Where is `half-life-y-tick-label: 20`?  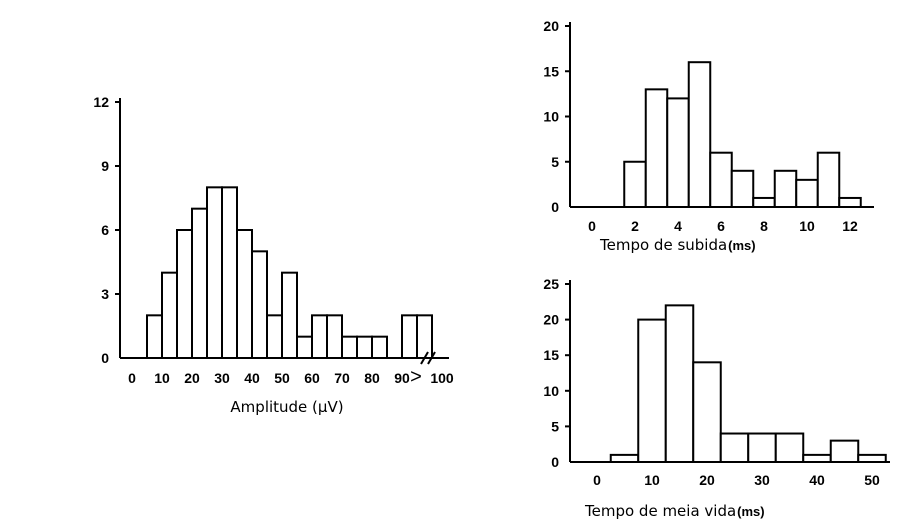
half-life-y-tick-label: 20 is located at coordinates (551, 320).